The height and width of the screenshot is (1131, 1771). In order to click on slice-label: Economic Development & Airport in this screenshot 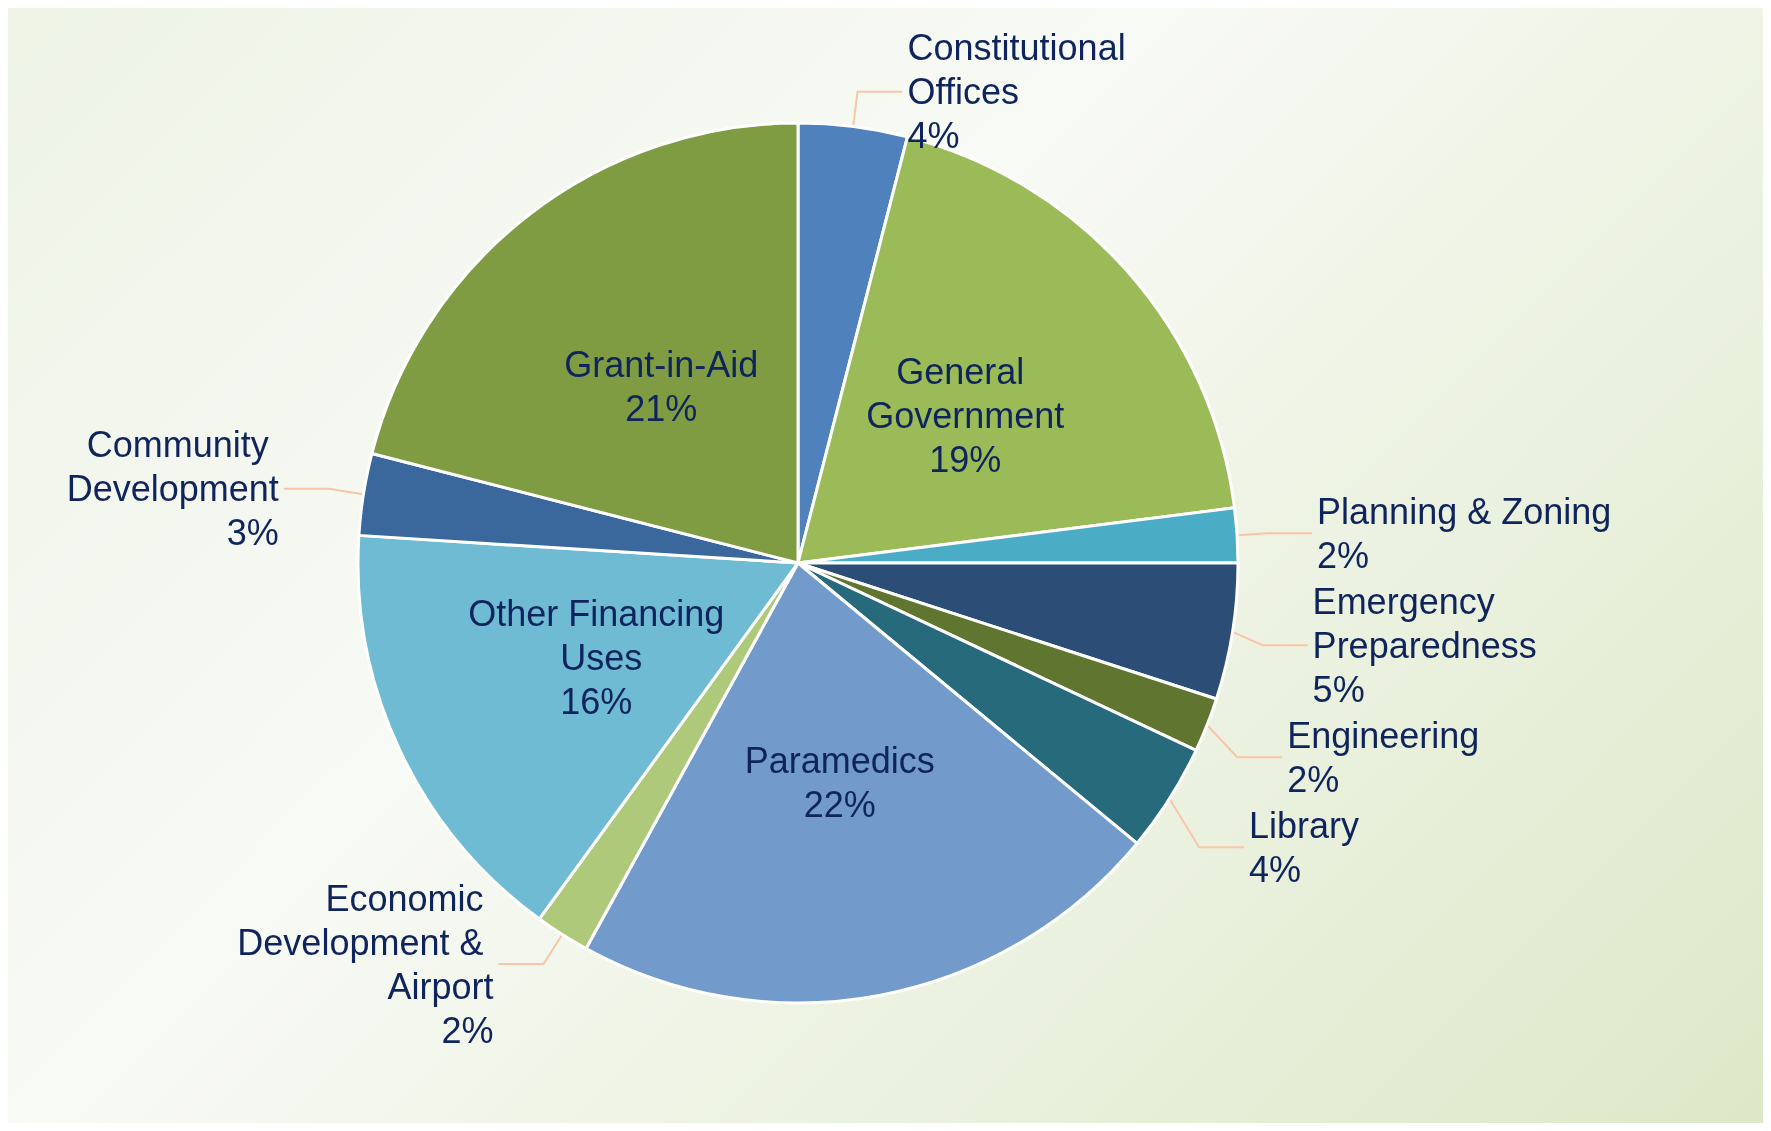, I will do `click(365, 942)`.